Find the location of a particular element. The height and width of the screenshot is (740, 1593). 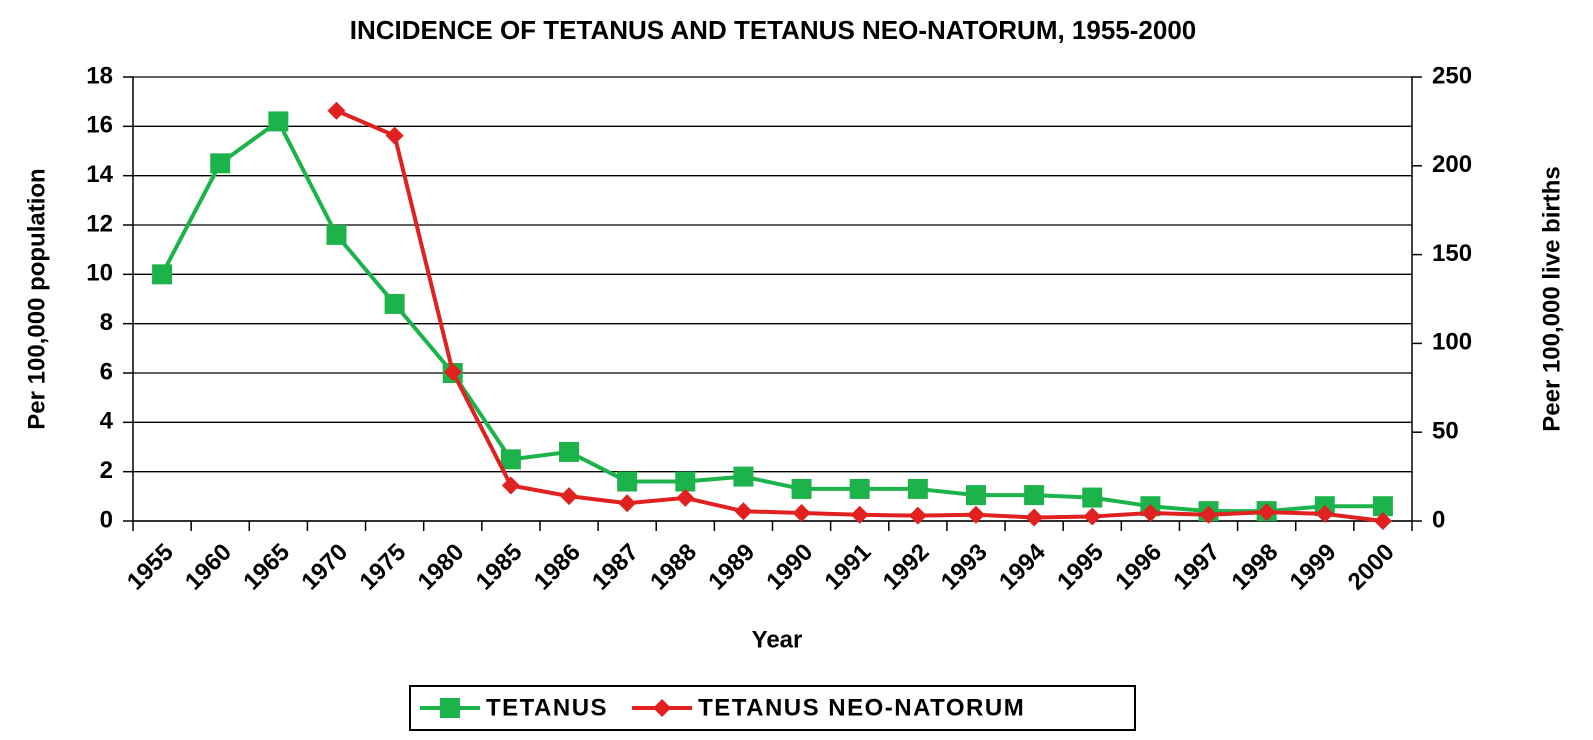

y-tick-label: 12 is located at coordinates (99, 223).